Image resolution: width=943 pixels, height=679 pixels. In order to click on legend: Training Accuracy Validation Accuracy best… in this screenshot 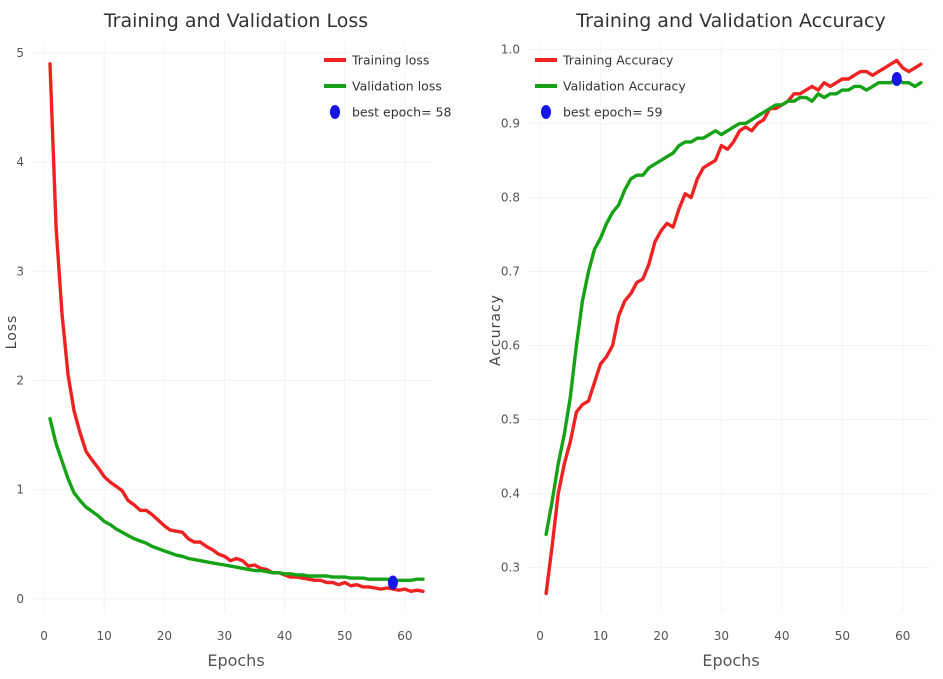, I will do `click(610, 86)`.